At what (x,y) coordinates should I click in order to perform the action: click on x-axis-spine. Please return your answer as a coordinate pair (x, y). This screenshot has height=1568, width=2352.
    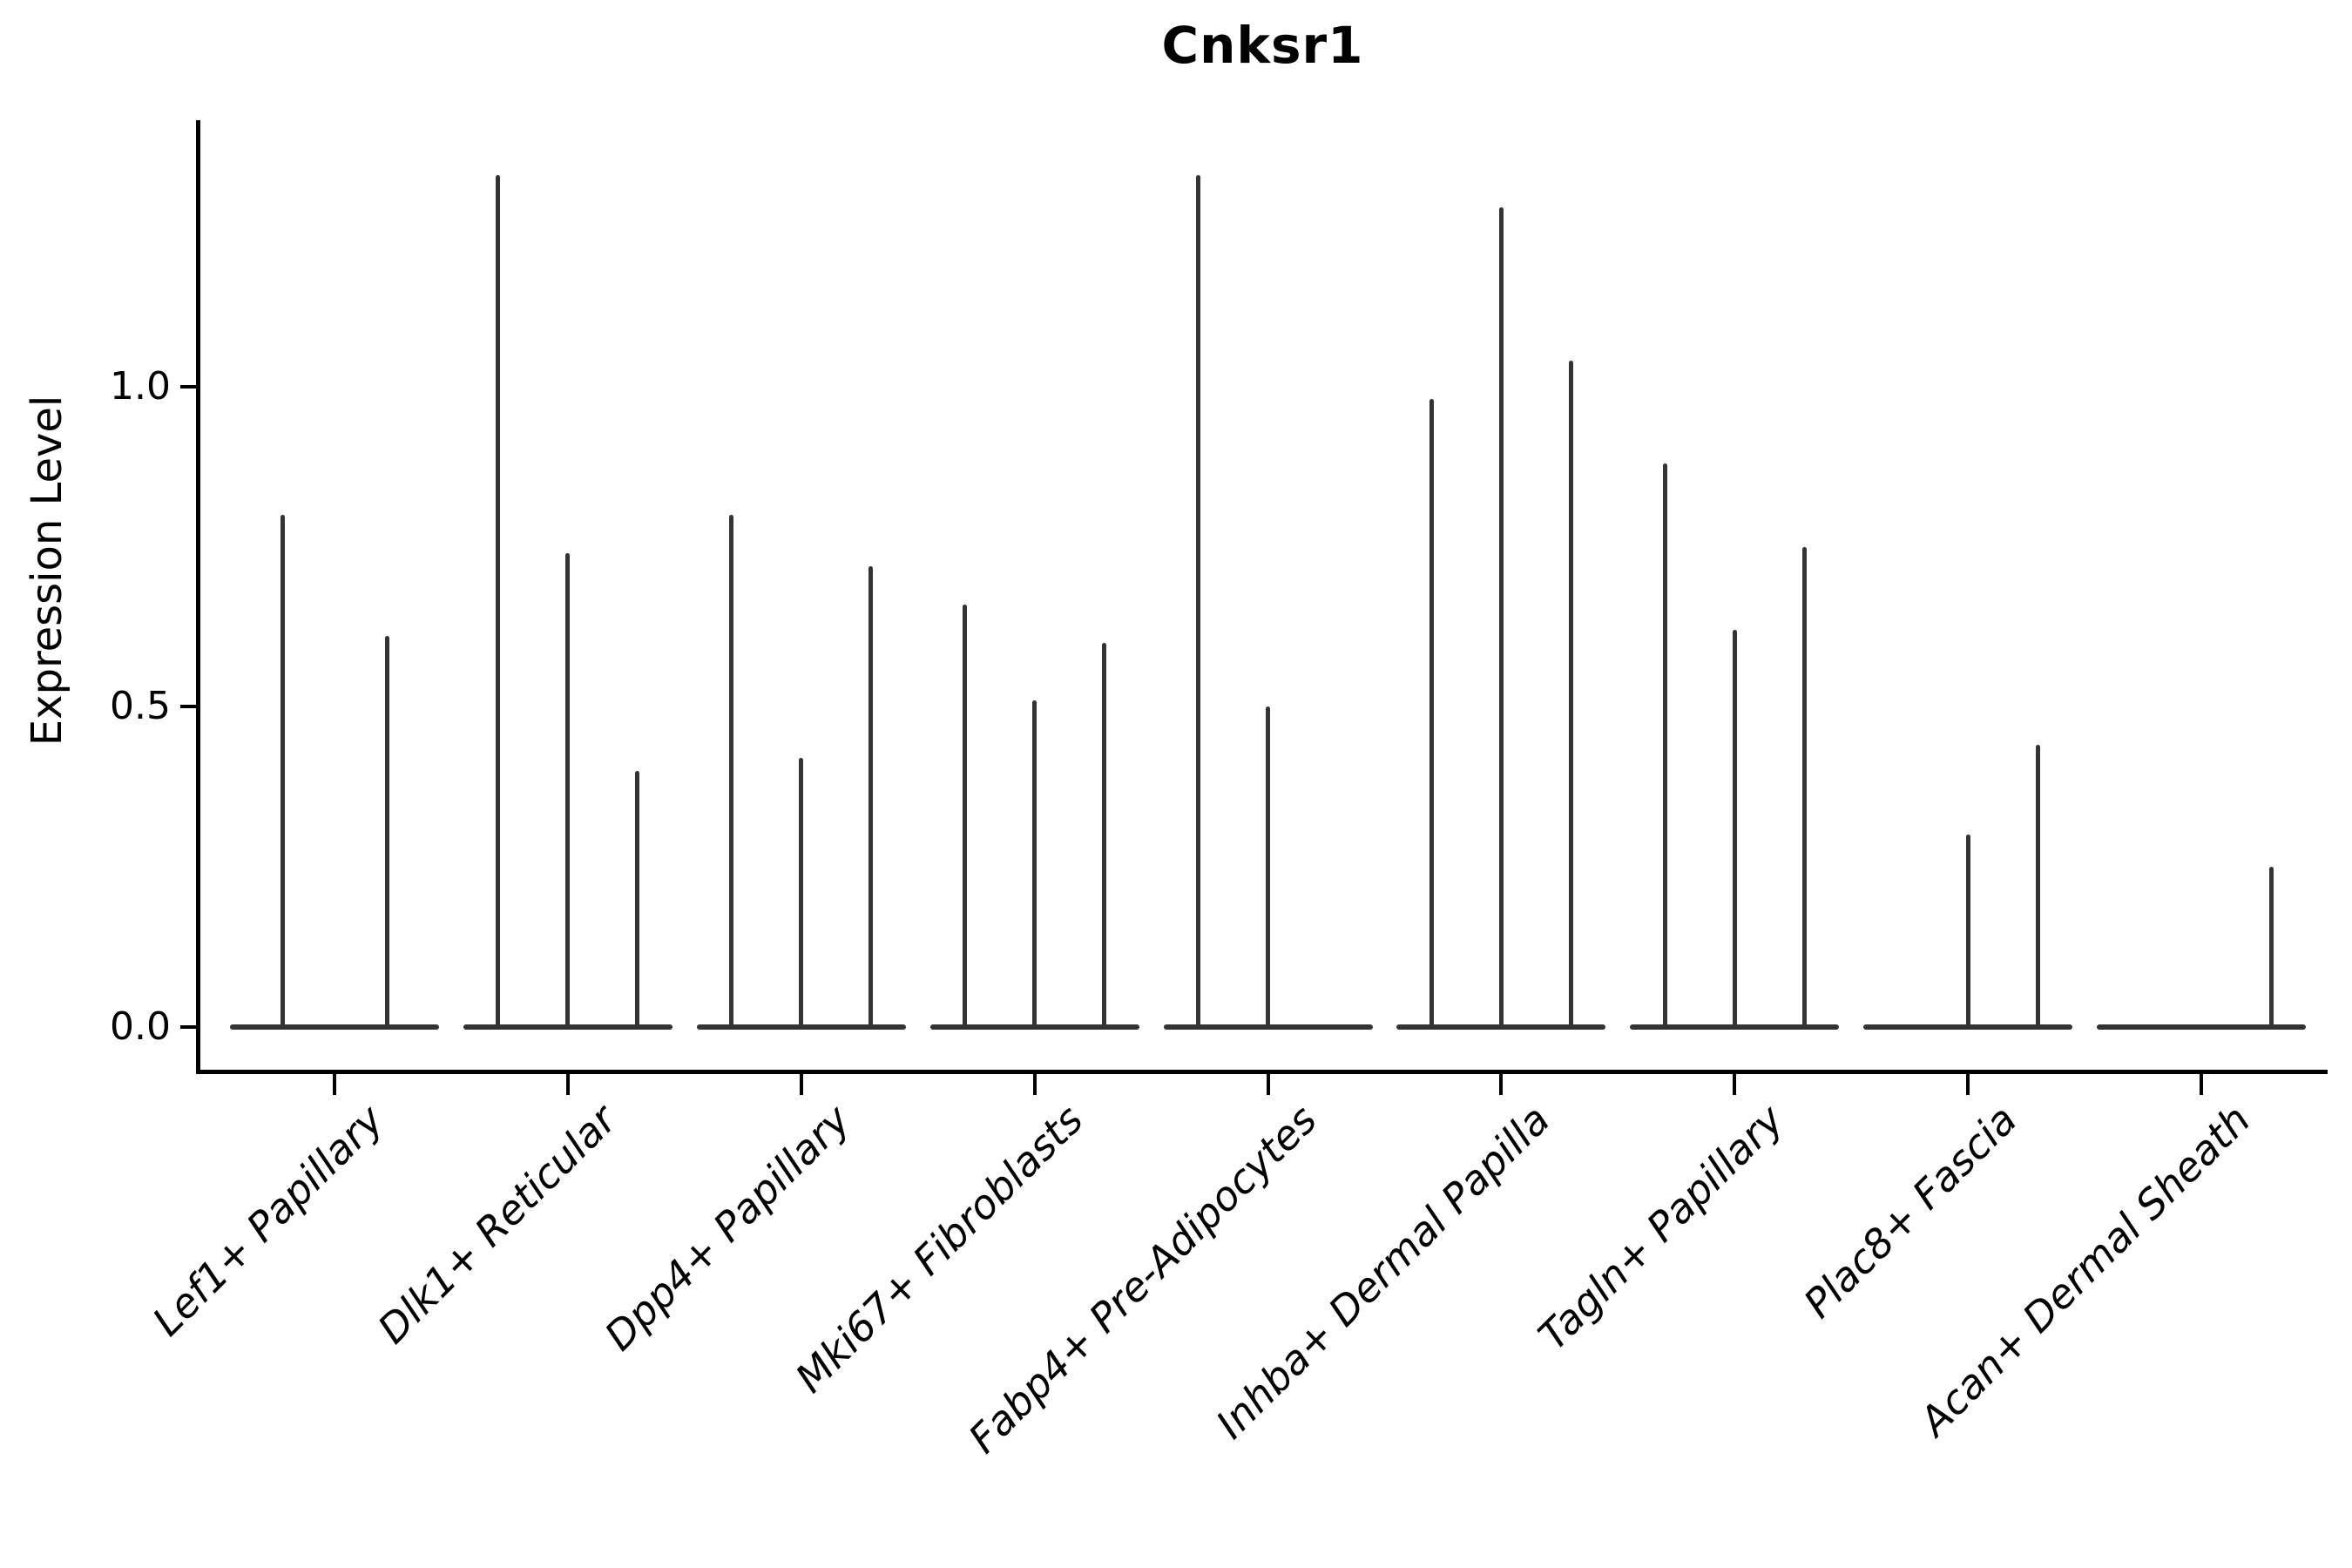
    Looking at the image, I should click on (1262, 1072).